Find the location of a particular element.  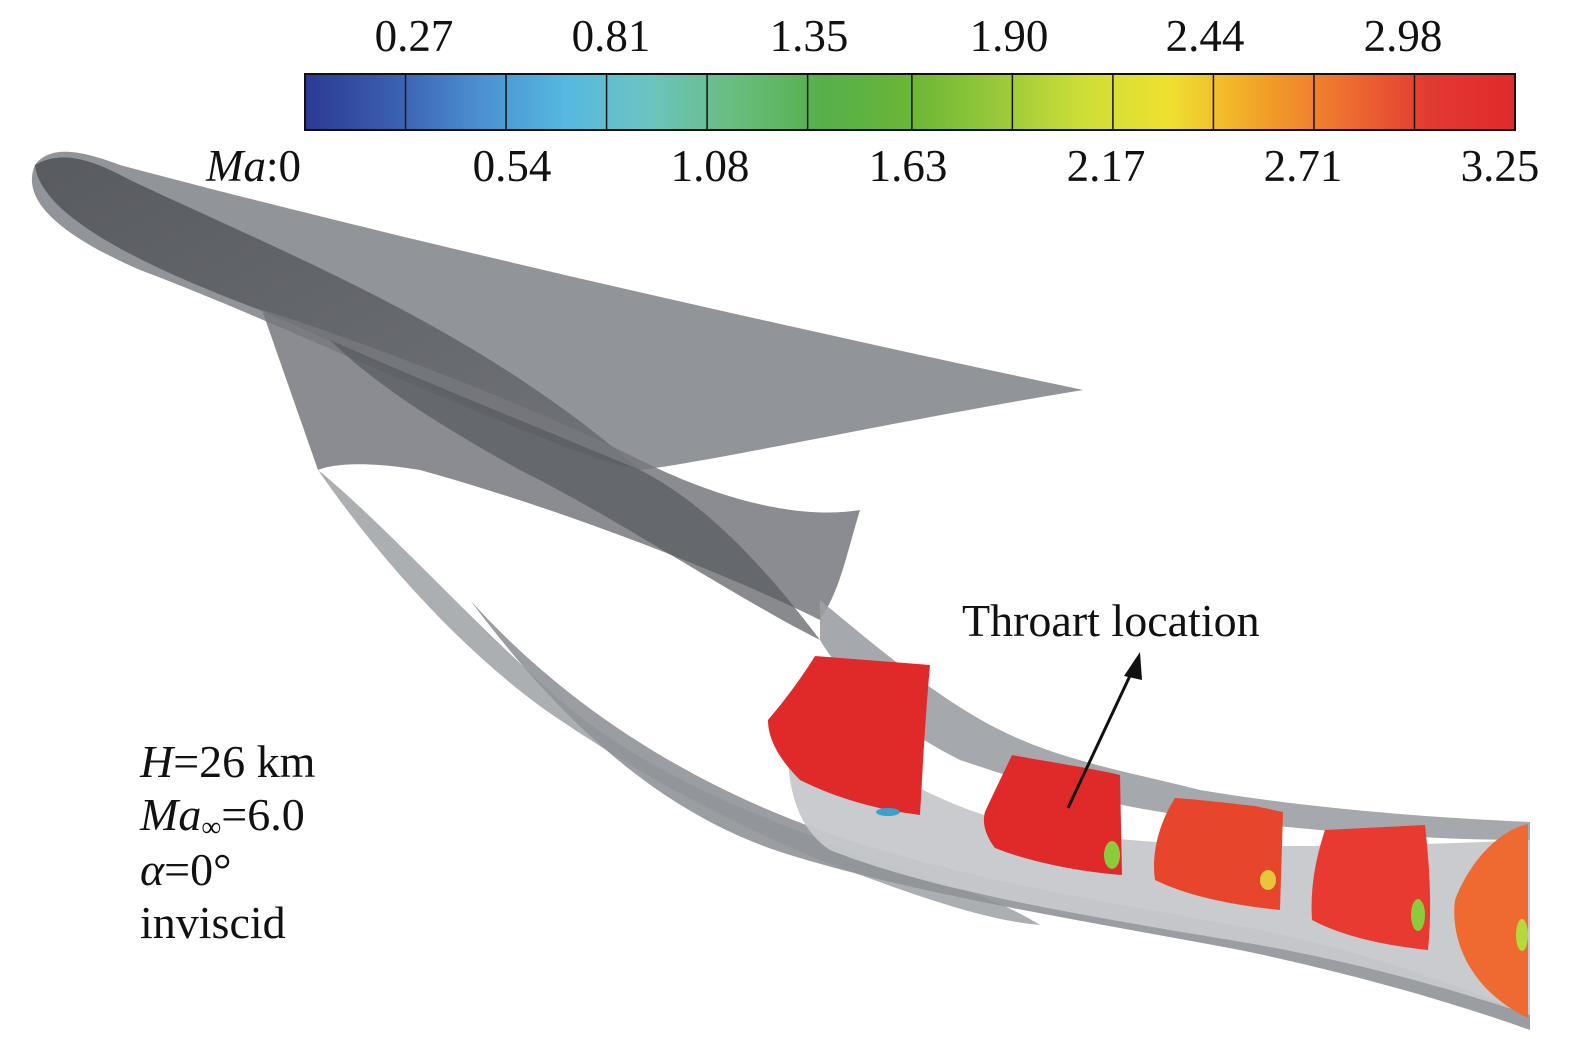

colorbar-tick-bottom-2: 1.08 is located at coordinates (710, 166).